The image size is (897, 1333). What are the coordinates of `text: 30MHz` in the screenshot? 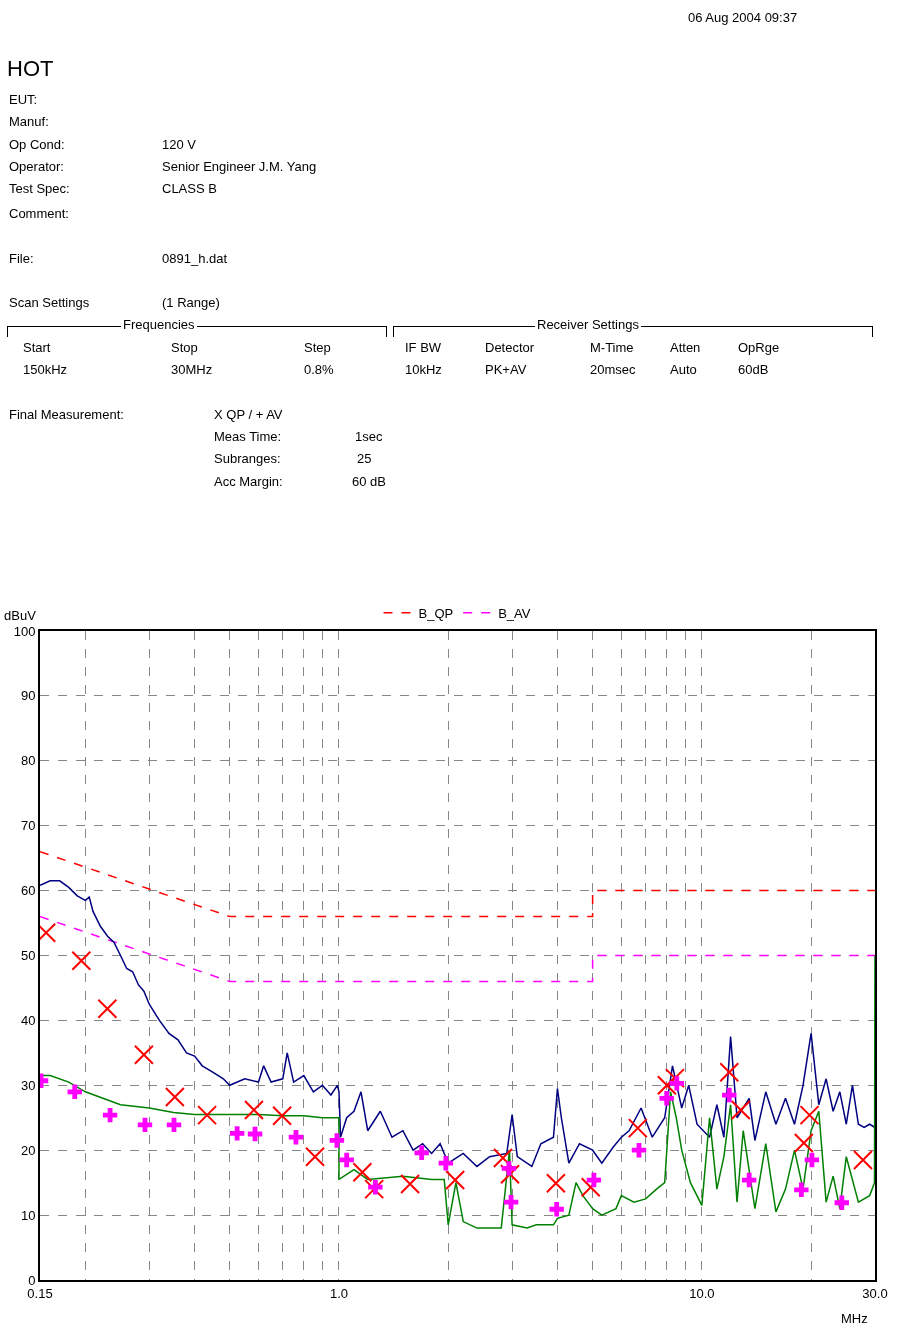 It's located at (192, 369).